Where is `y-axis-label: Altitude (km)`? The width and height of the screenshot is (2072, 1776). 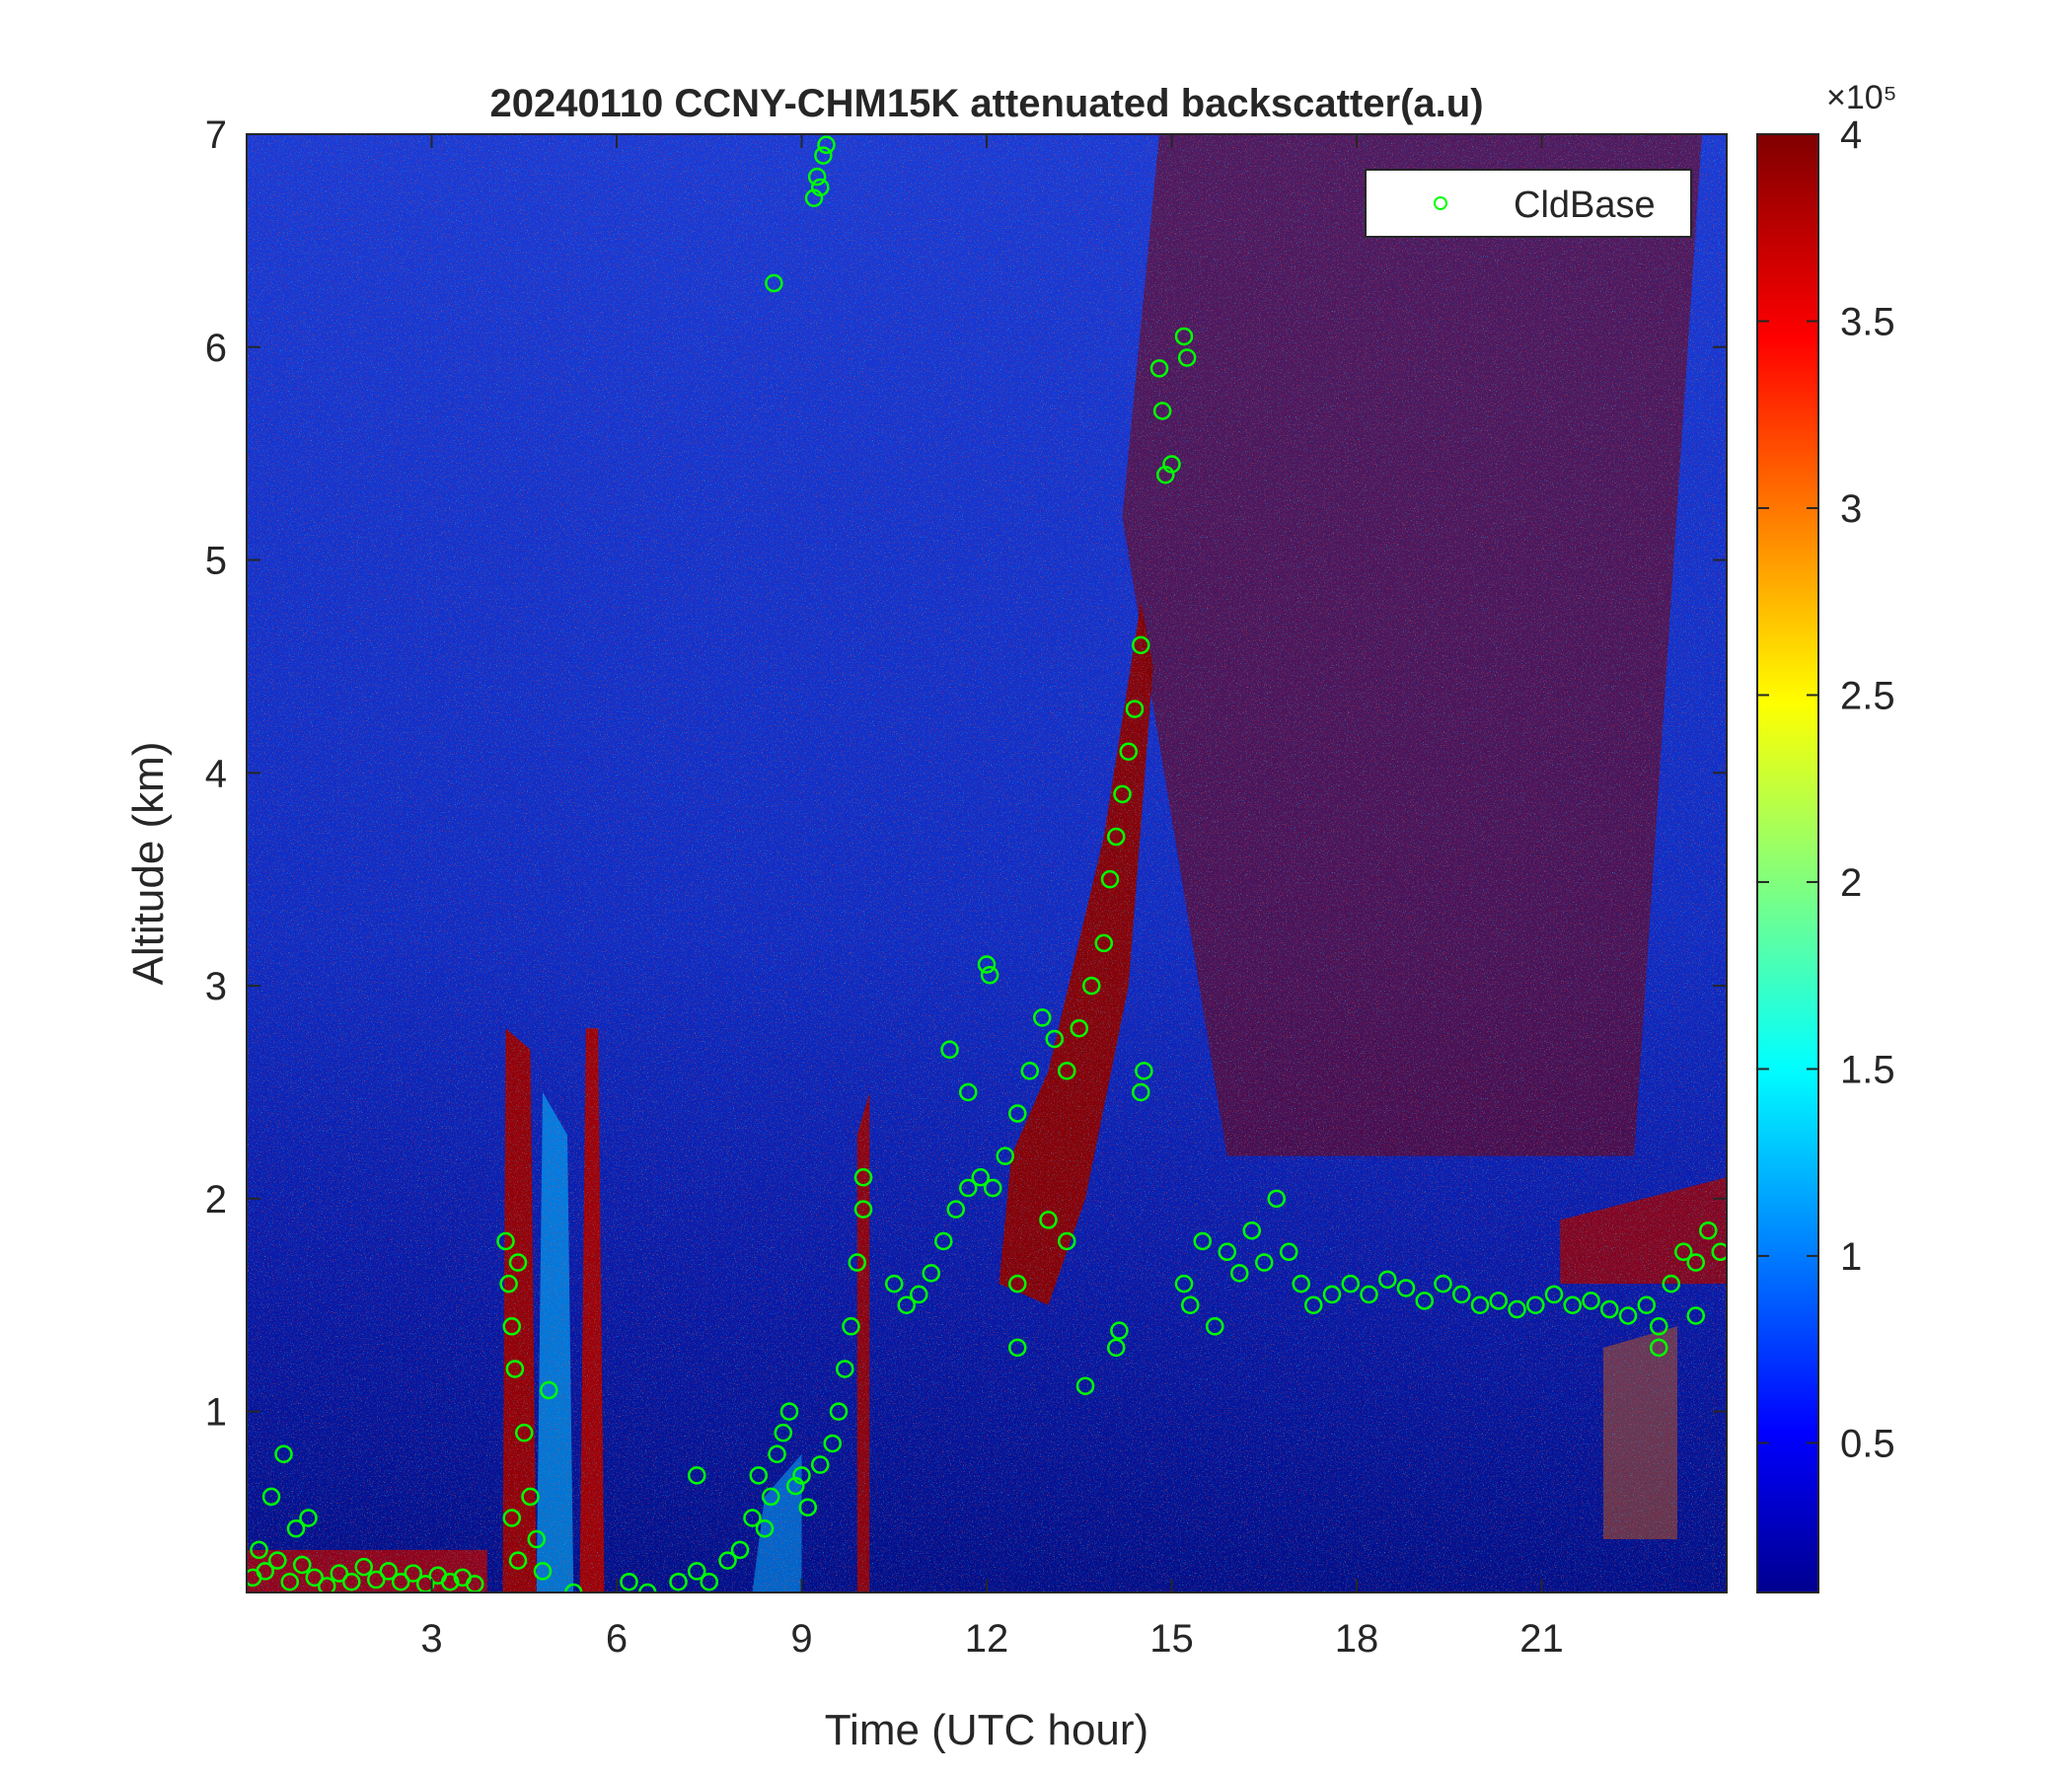 y-axis-label: Altitude (km) is located at coordinates (149, 864).